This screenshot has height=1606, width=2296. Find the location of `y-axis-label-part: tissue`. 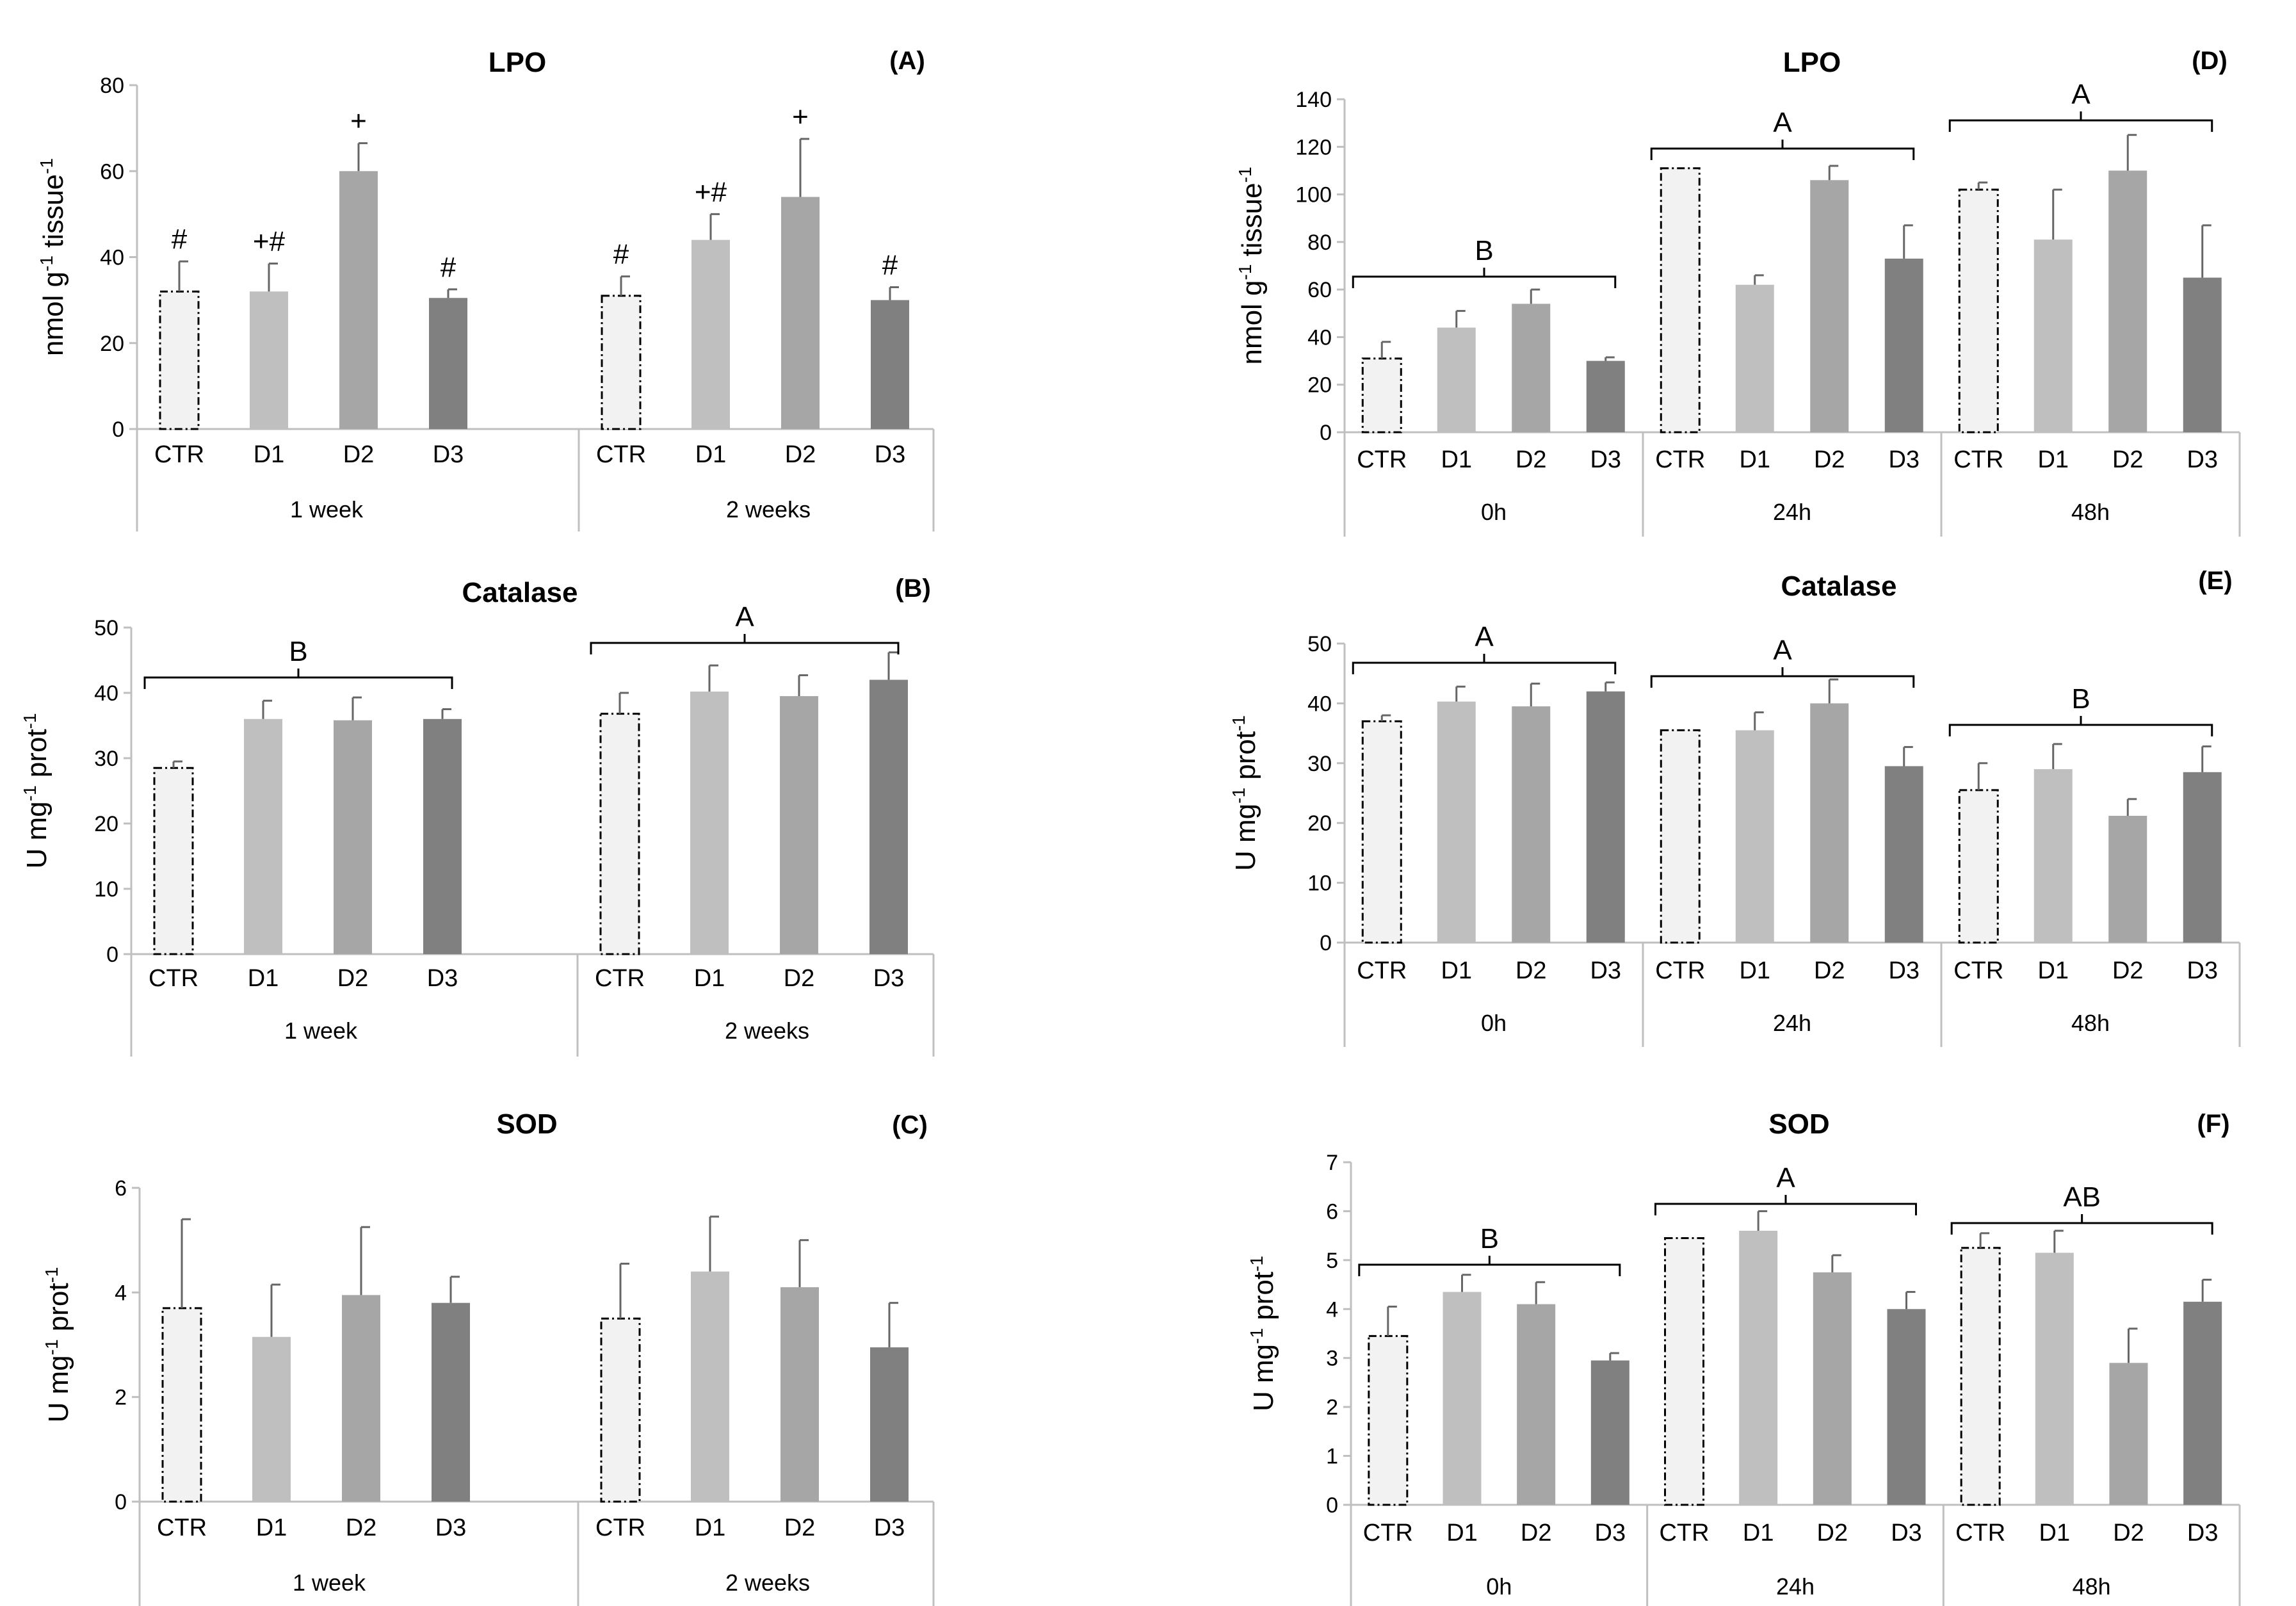

y-axis-label-part: tissue is located at coordinates (53, 215).